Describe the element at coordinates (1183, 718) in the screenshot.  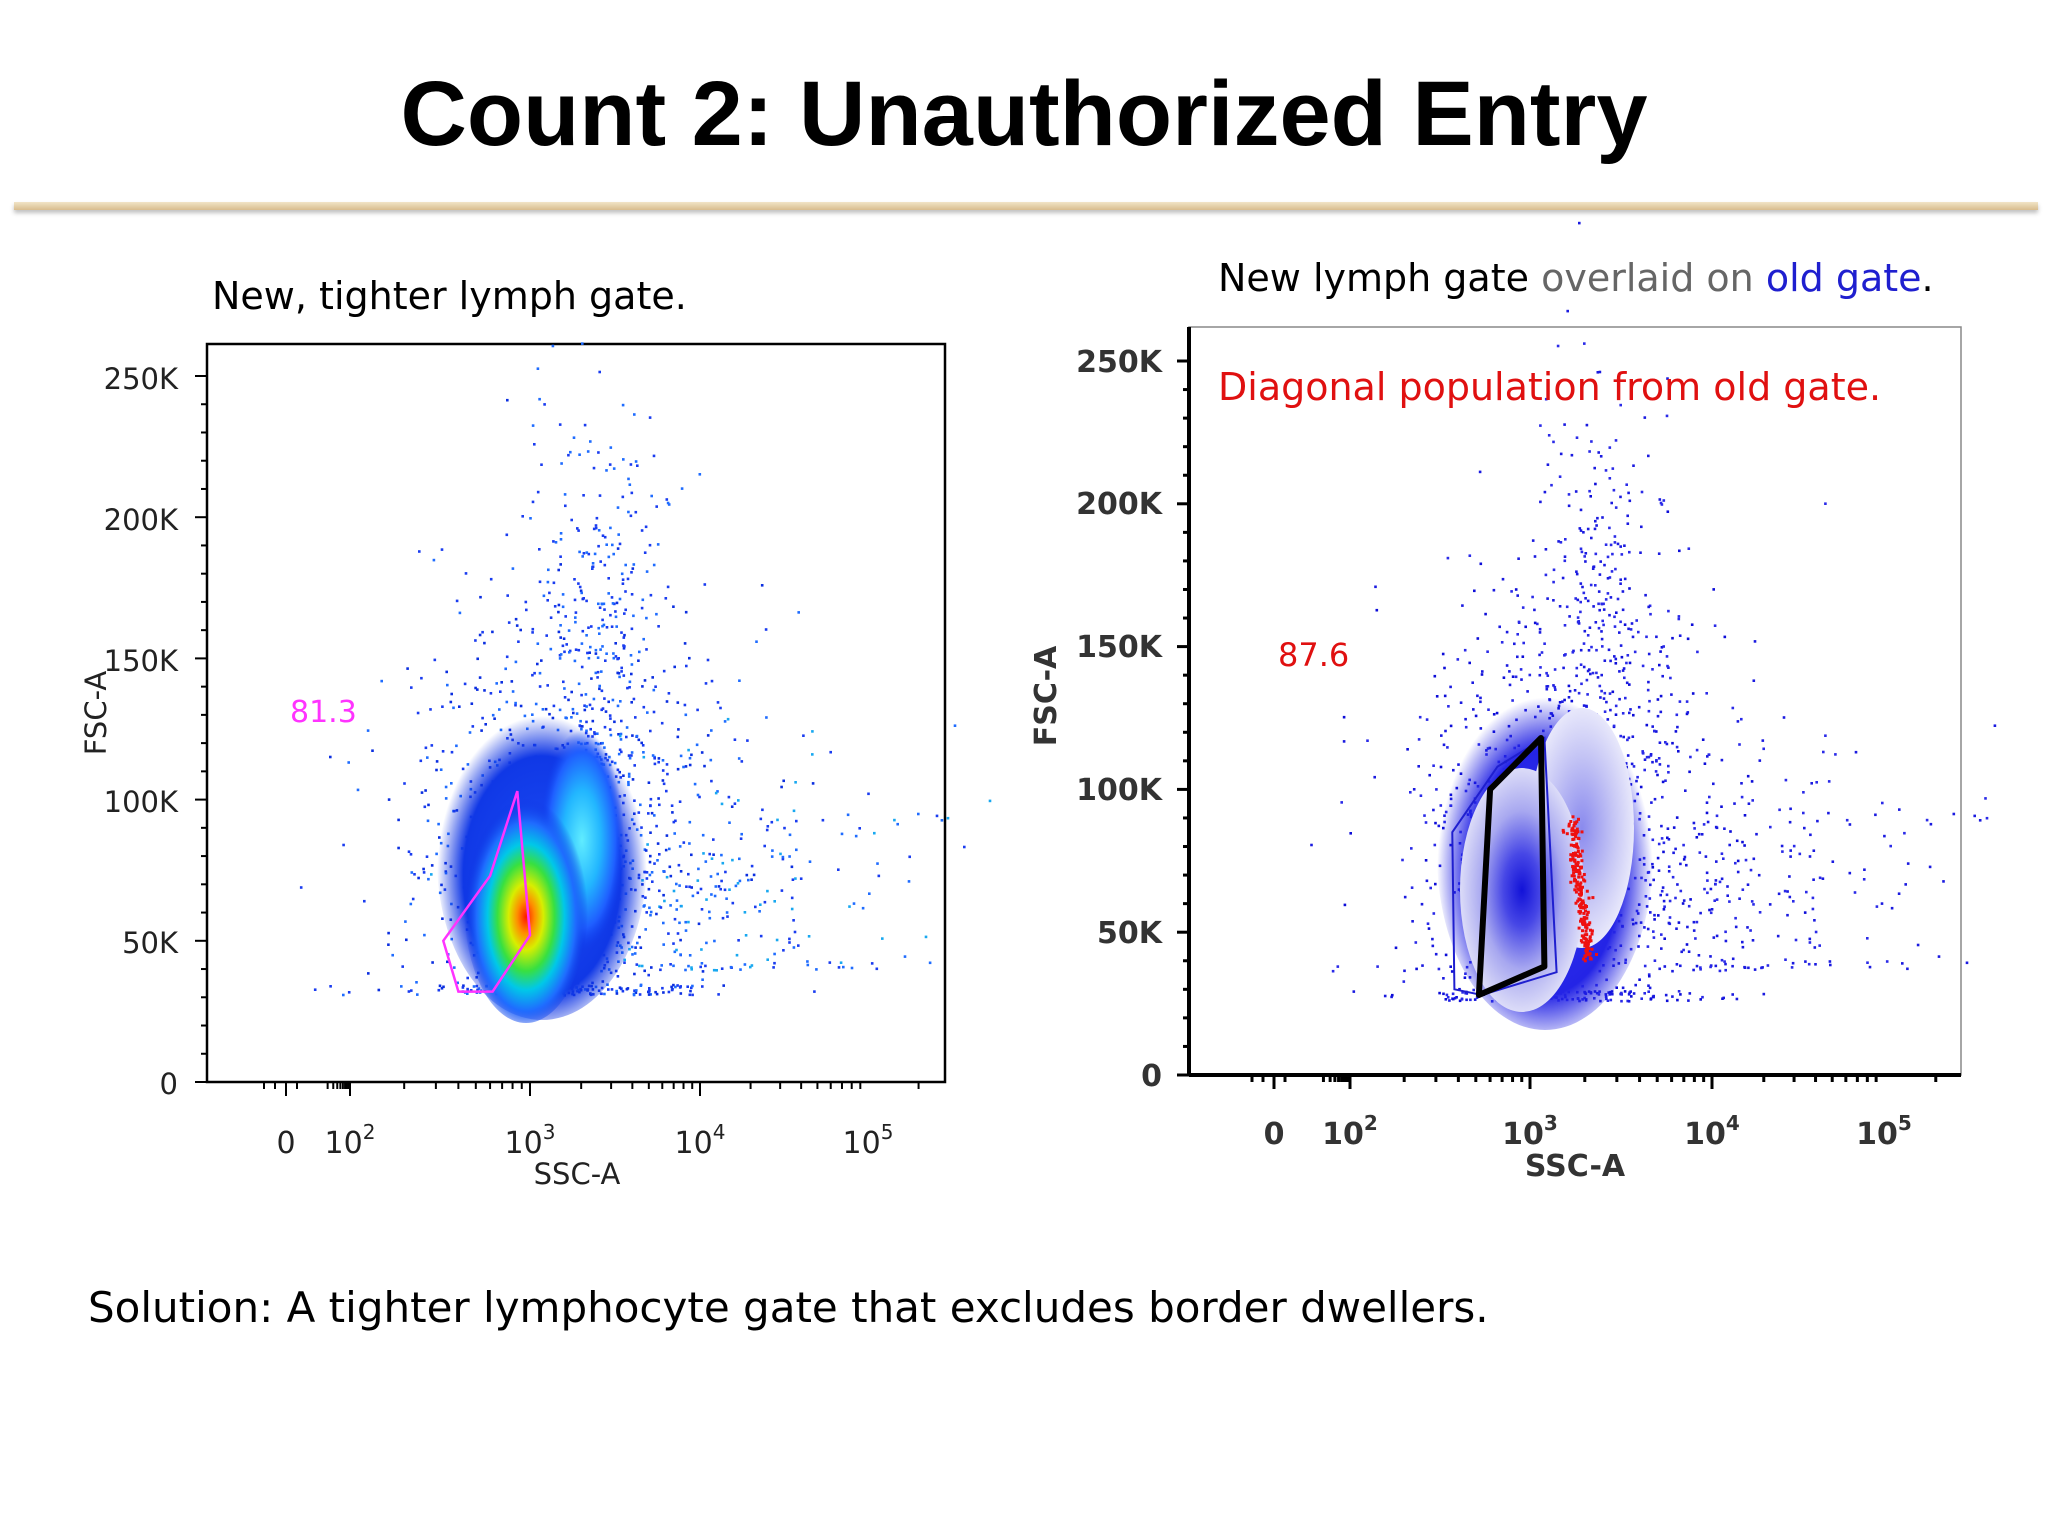
I see `right-y-tick-marks` at that location.